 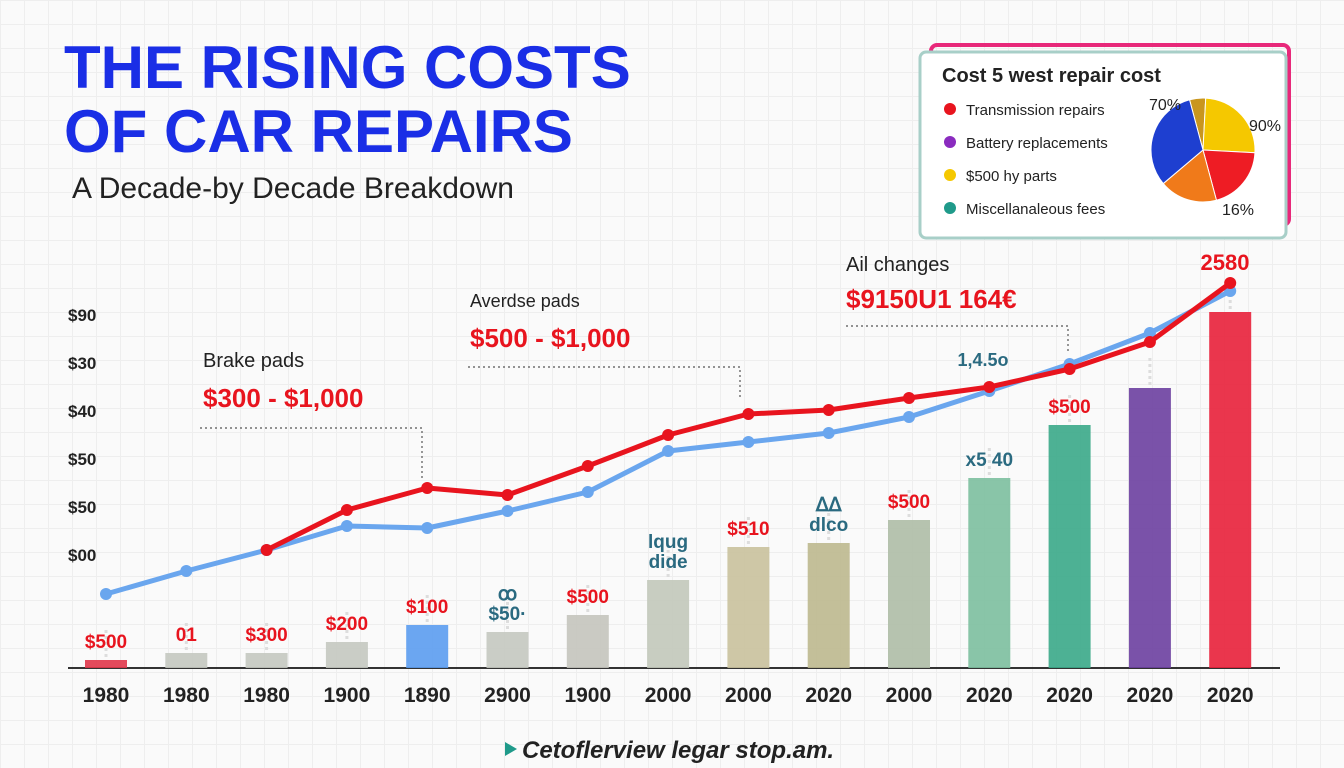 What do you see at coordinates (1051, 76) in the screenshot?
I see `inset-title: Cost 5 west repair cost` at bounding box center [1051, 76].